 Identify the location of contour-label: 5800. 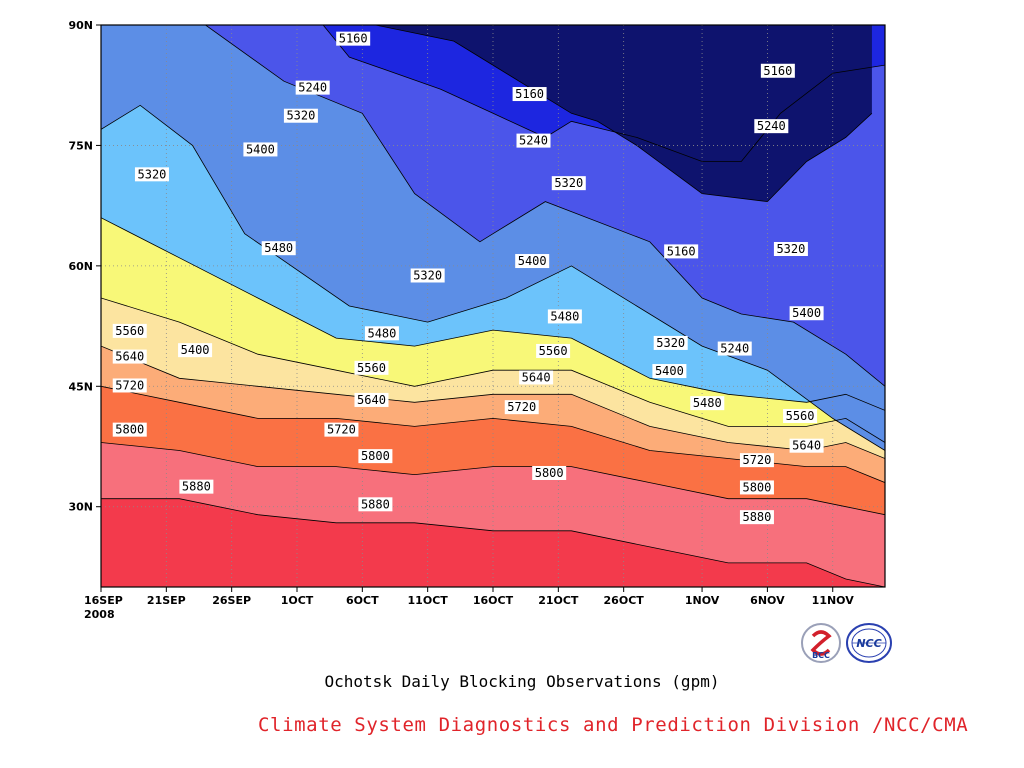
(129, 429).